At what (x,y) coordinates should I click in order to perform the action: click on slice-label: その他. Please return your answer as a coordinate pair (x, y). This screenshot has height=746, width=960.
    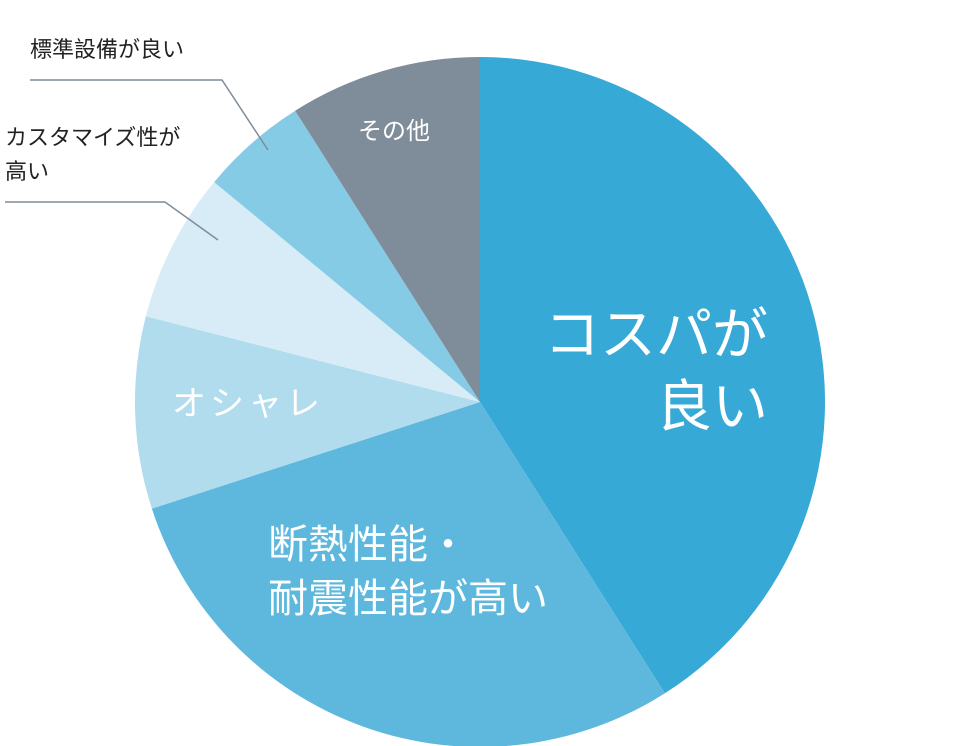
    Looking at the image, I should click on (394, 131).